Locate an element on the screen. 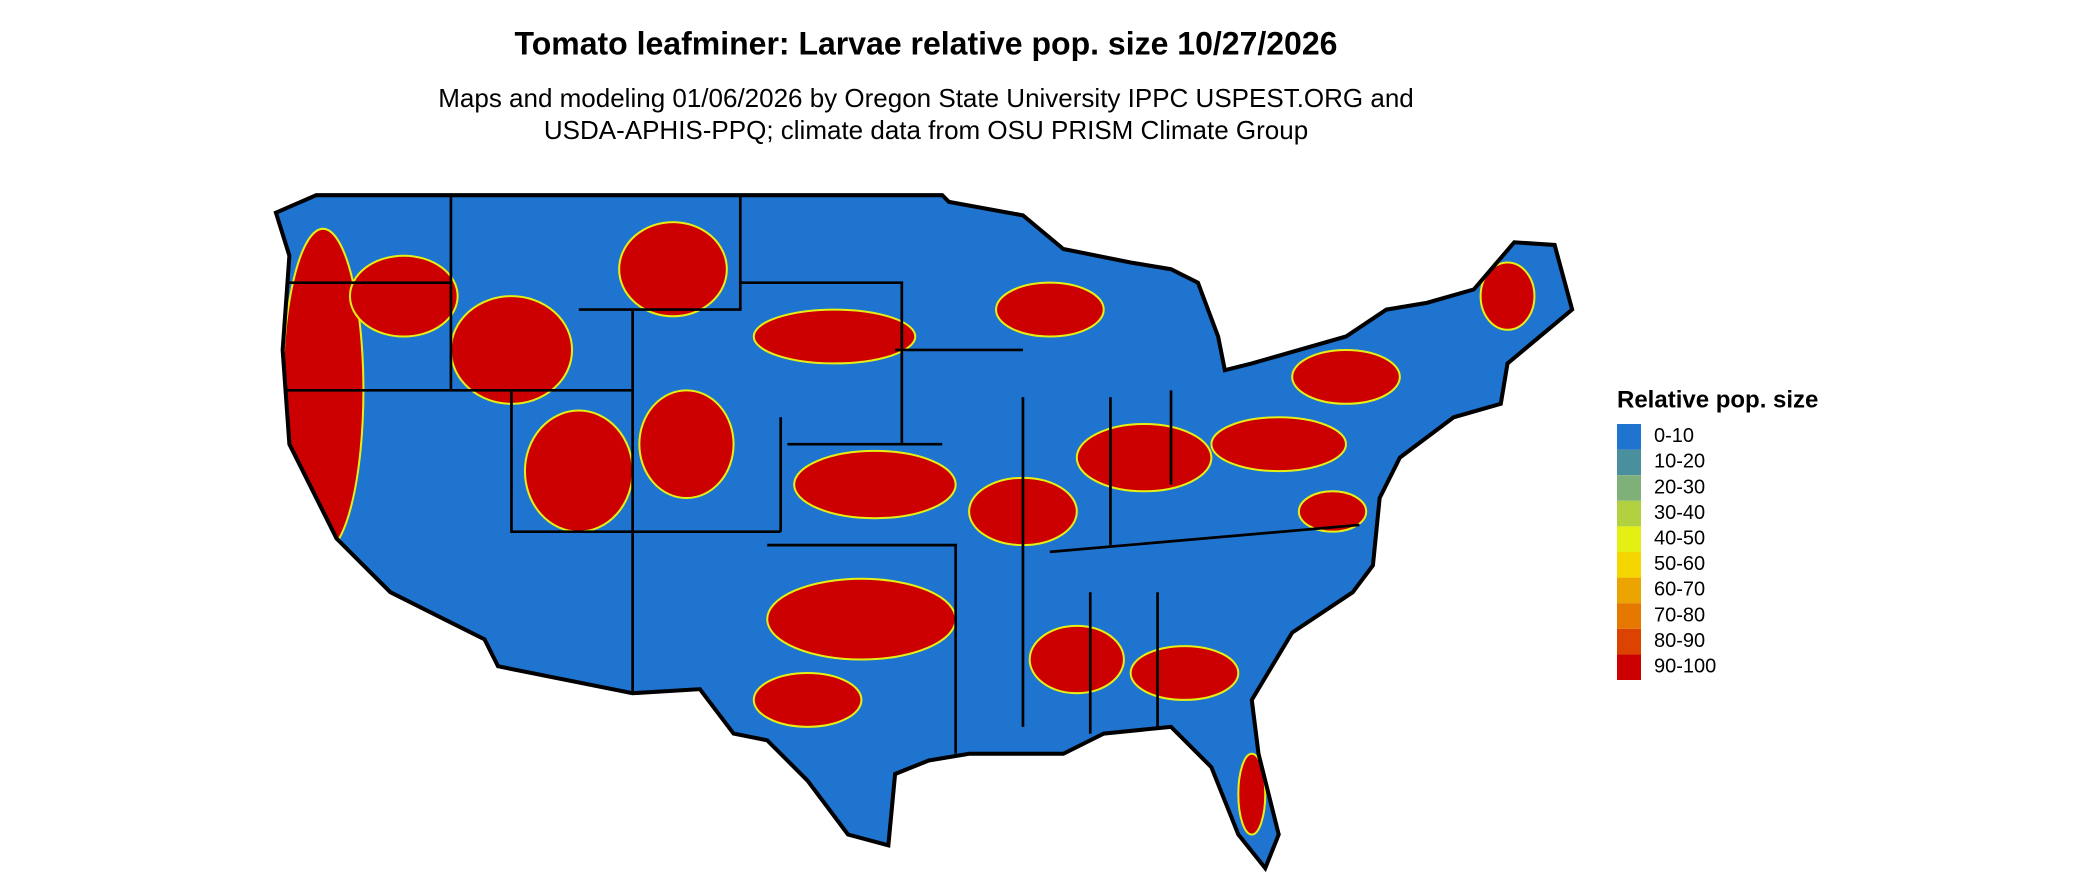  legend-label: 20-30 is located at coordinates (1679, 487).